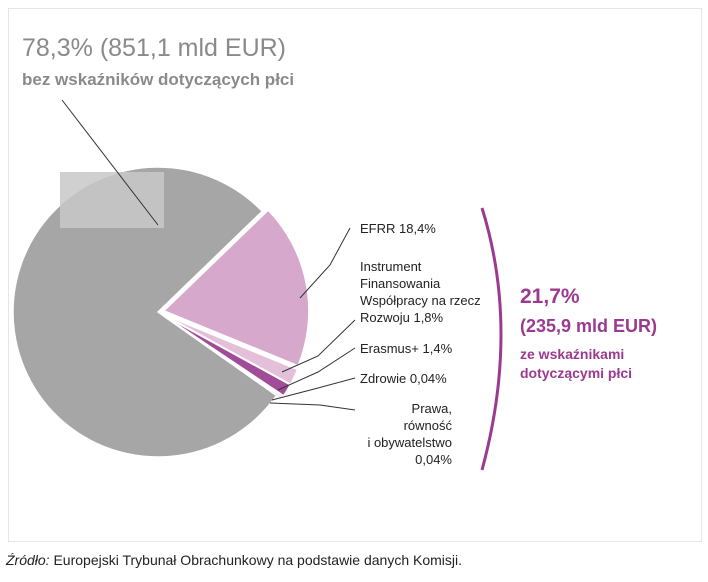 The height and width of the screenshot is (582, 708). I want to click on bracket-desc: ze wskaźnikami dotyczącymi płci, so click(605, 364).